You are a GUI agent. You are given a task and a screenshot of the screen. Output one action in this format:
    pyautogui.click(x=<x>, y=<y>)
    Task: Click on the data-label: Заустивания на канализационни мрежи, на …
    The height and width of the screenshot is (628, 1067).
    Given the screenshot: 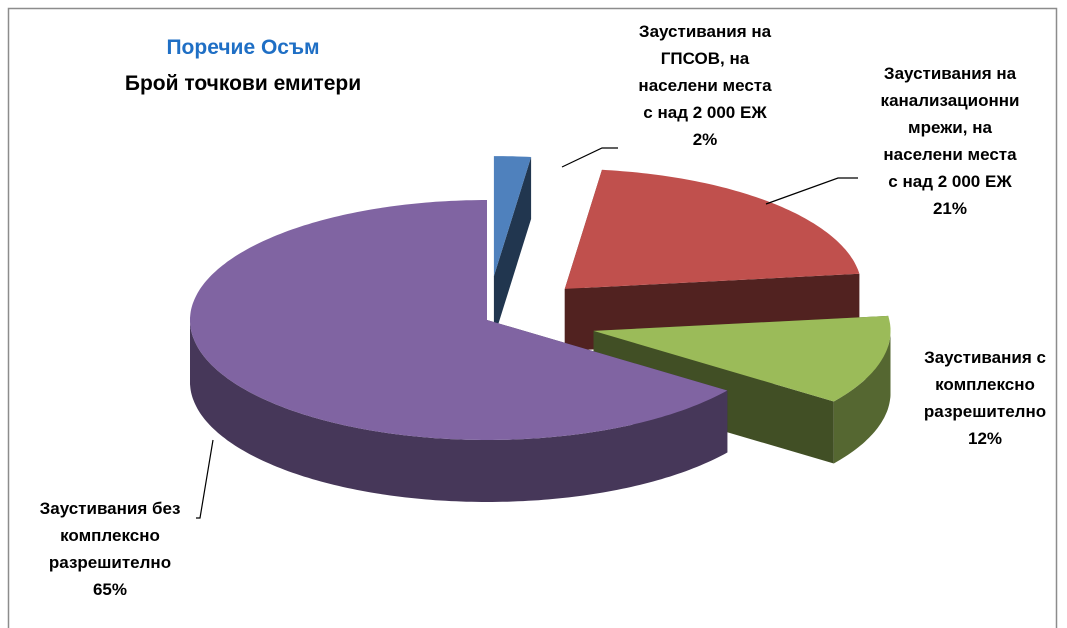 What is the action you would take?
    pyautogui.click(x=950, y=141)
    